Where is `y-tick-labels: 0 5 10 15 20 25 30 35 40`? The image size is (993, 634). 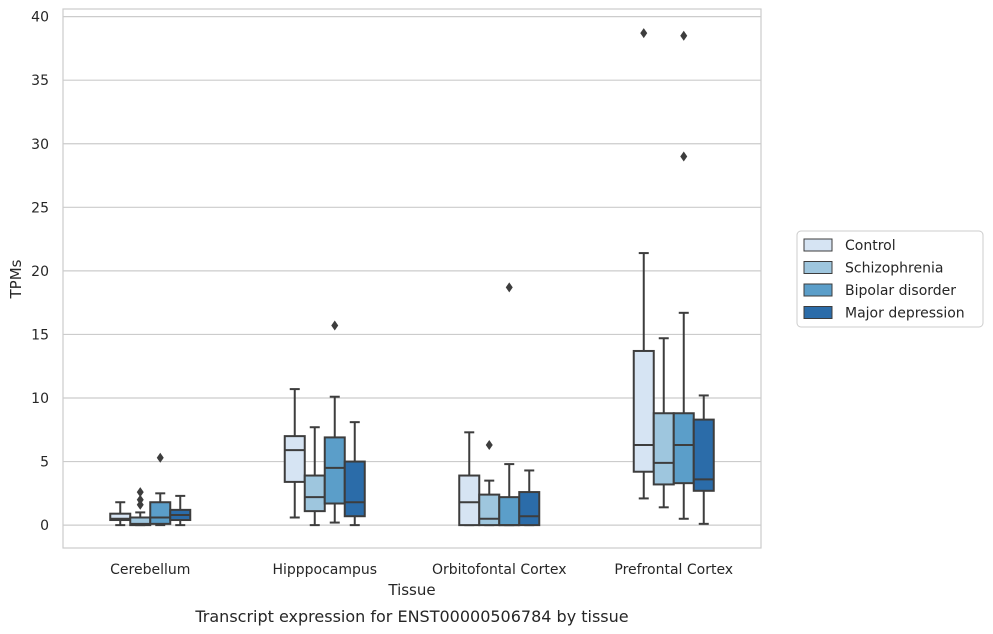 y-tick-labels: 0 5 10 15 20 25 30 35 40 is located at coordinates (40, 272).